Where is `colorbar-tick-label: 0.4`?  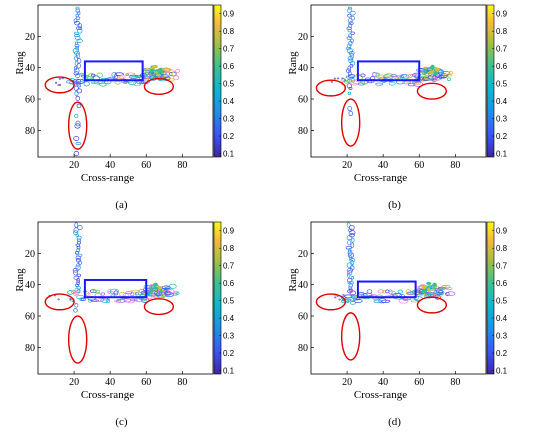
colorbar-tick-label: 0.4 is located at coordinates (502, 101).